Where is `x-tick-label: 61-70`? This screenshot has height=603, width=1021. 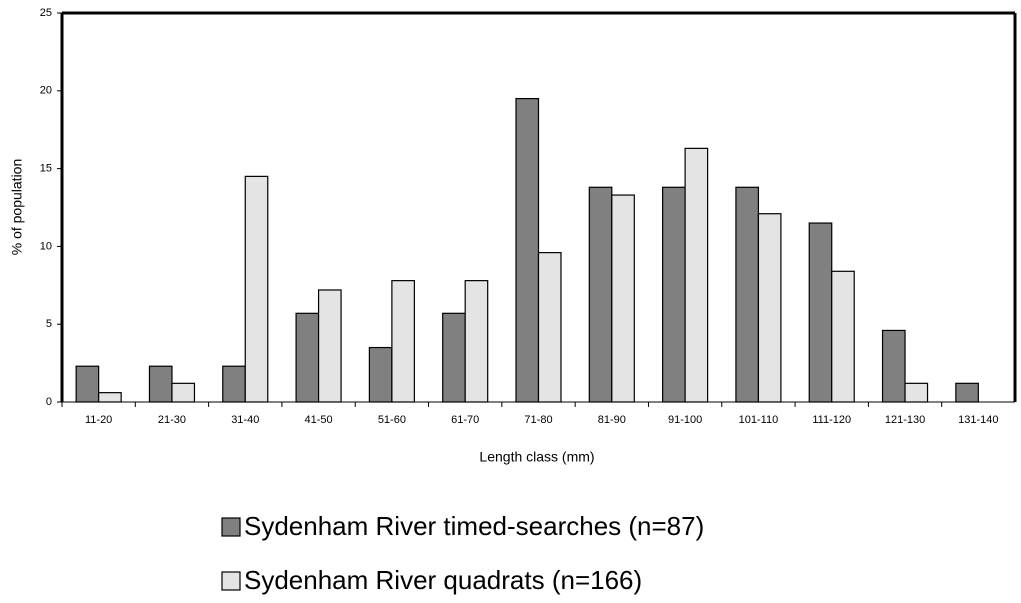
x-tick-label: 61-70 is located at coordinates (465, 420).